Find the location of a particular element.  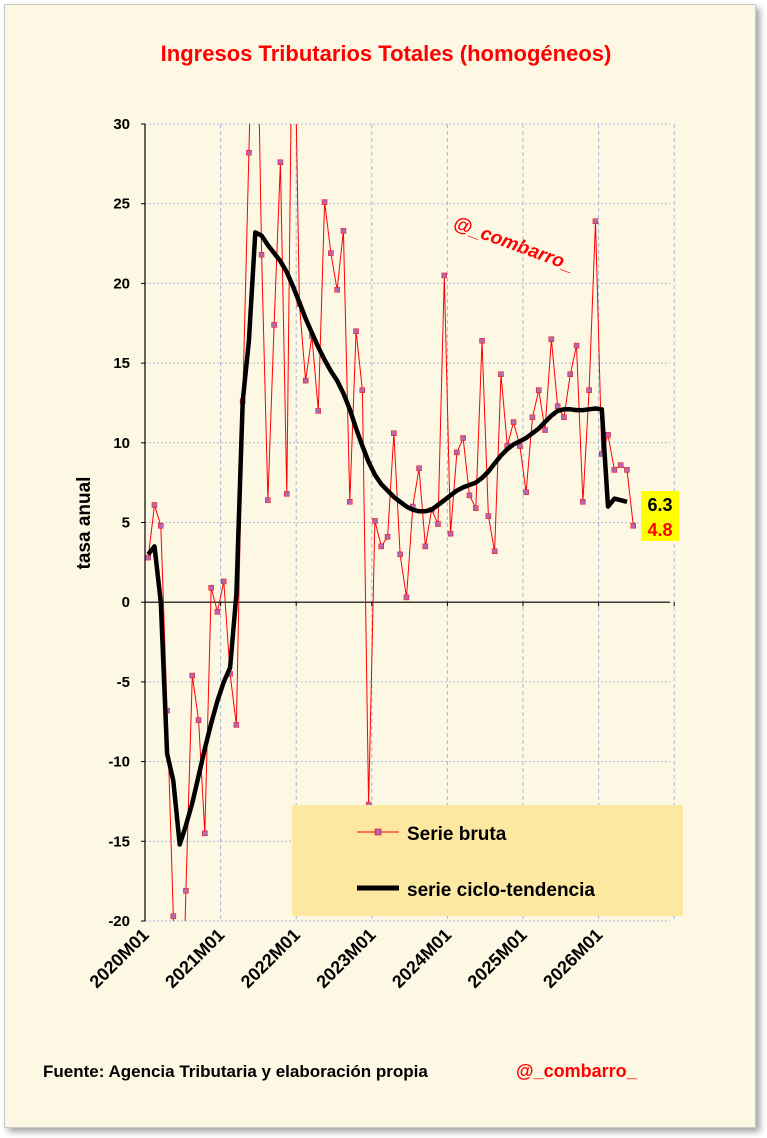

trend-end-box is located at coordinates (660, 503).